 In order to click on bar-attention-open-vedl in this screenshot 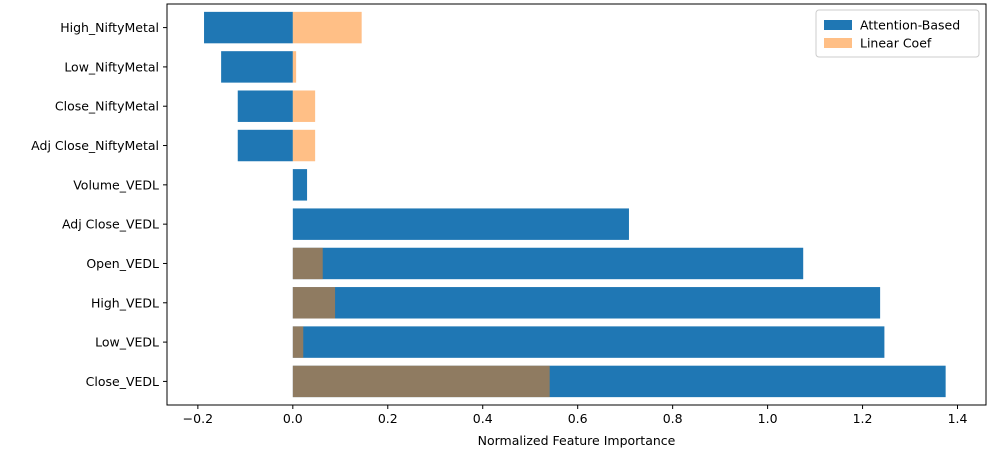, I will do `click(548, 263)`.